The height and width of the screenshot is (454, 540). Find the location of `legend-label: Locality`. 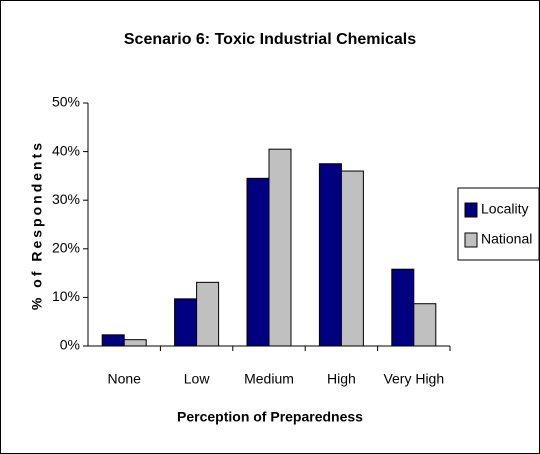

legend-label: Locality is located at coordinates (504, 209).